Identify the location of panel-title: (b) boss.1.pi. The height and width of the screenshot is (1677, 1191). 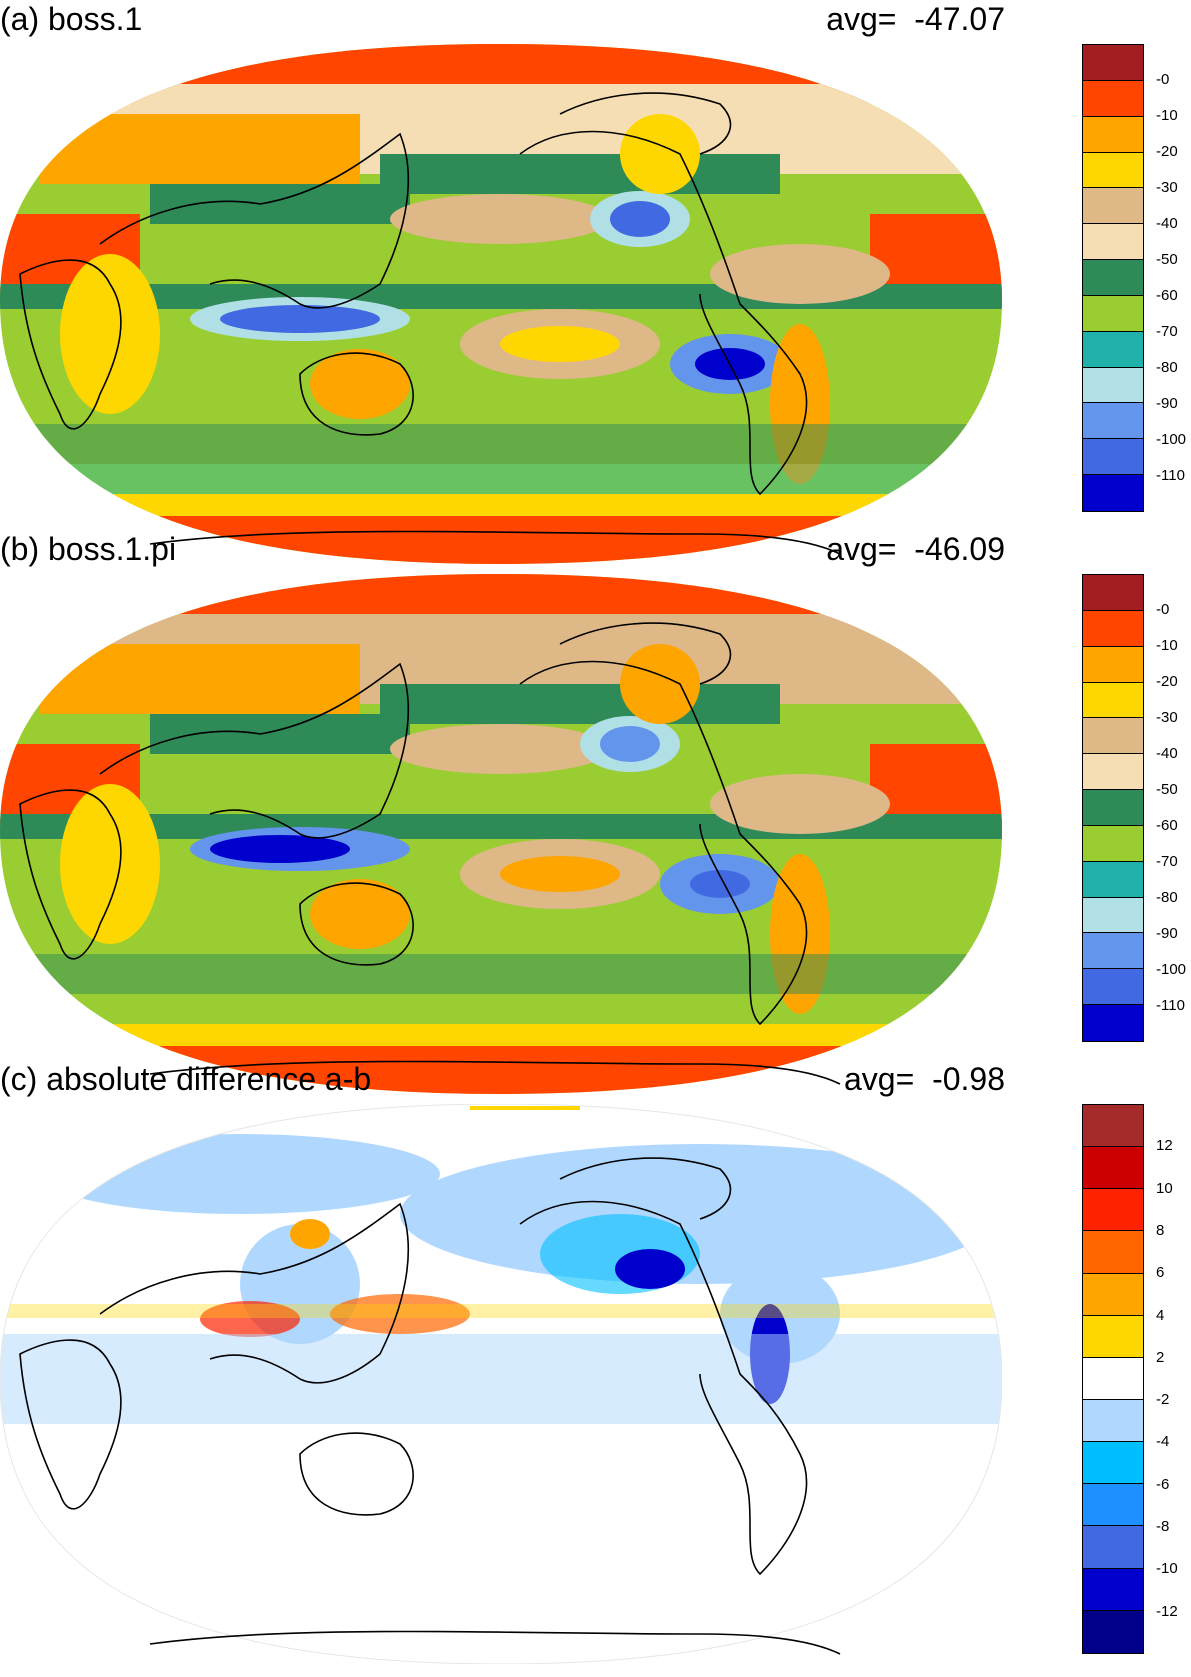
(88, 549).